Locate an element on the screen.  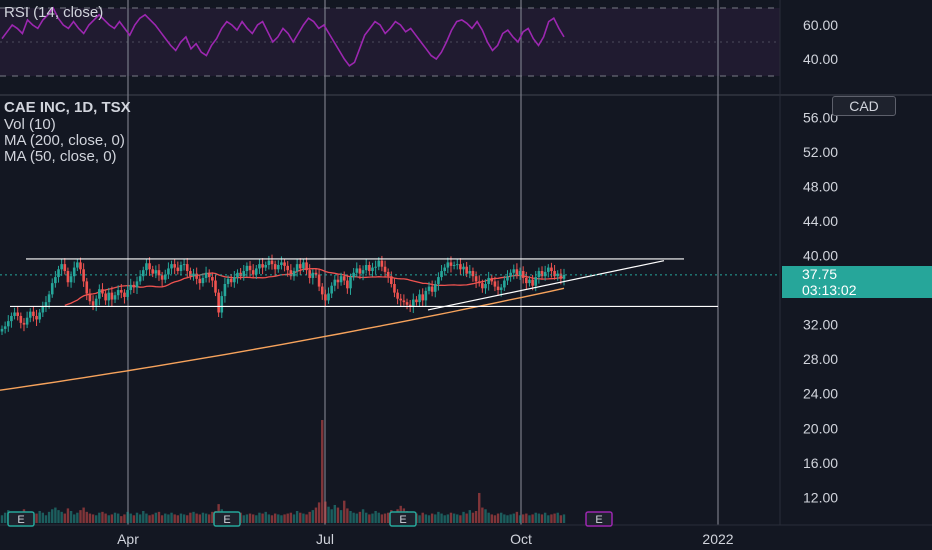
volume-legend: Vol (10) is located at coordinates (30, 124).